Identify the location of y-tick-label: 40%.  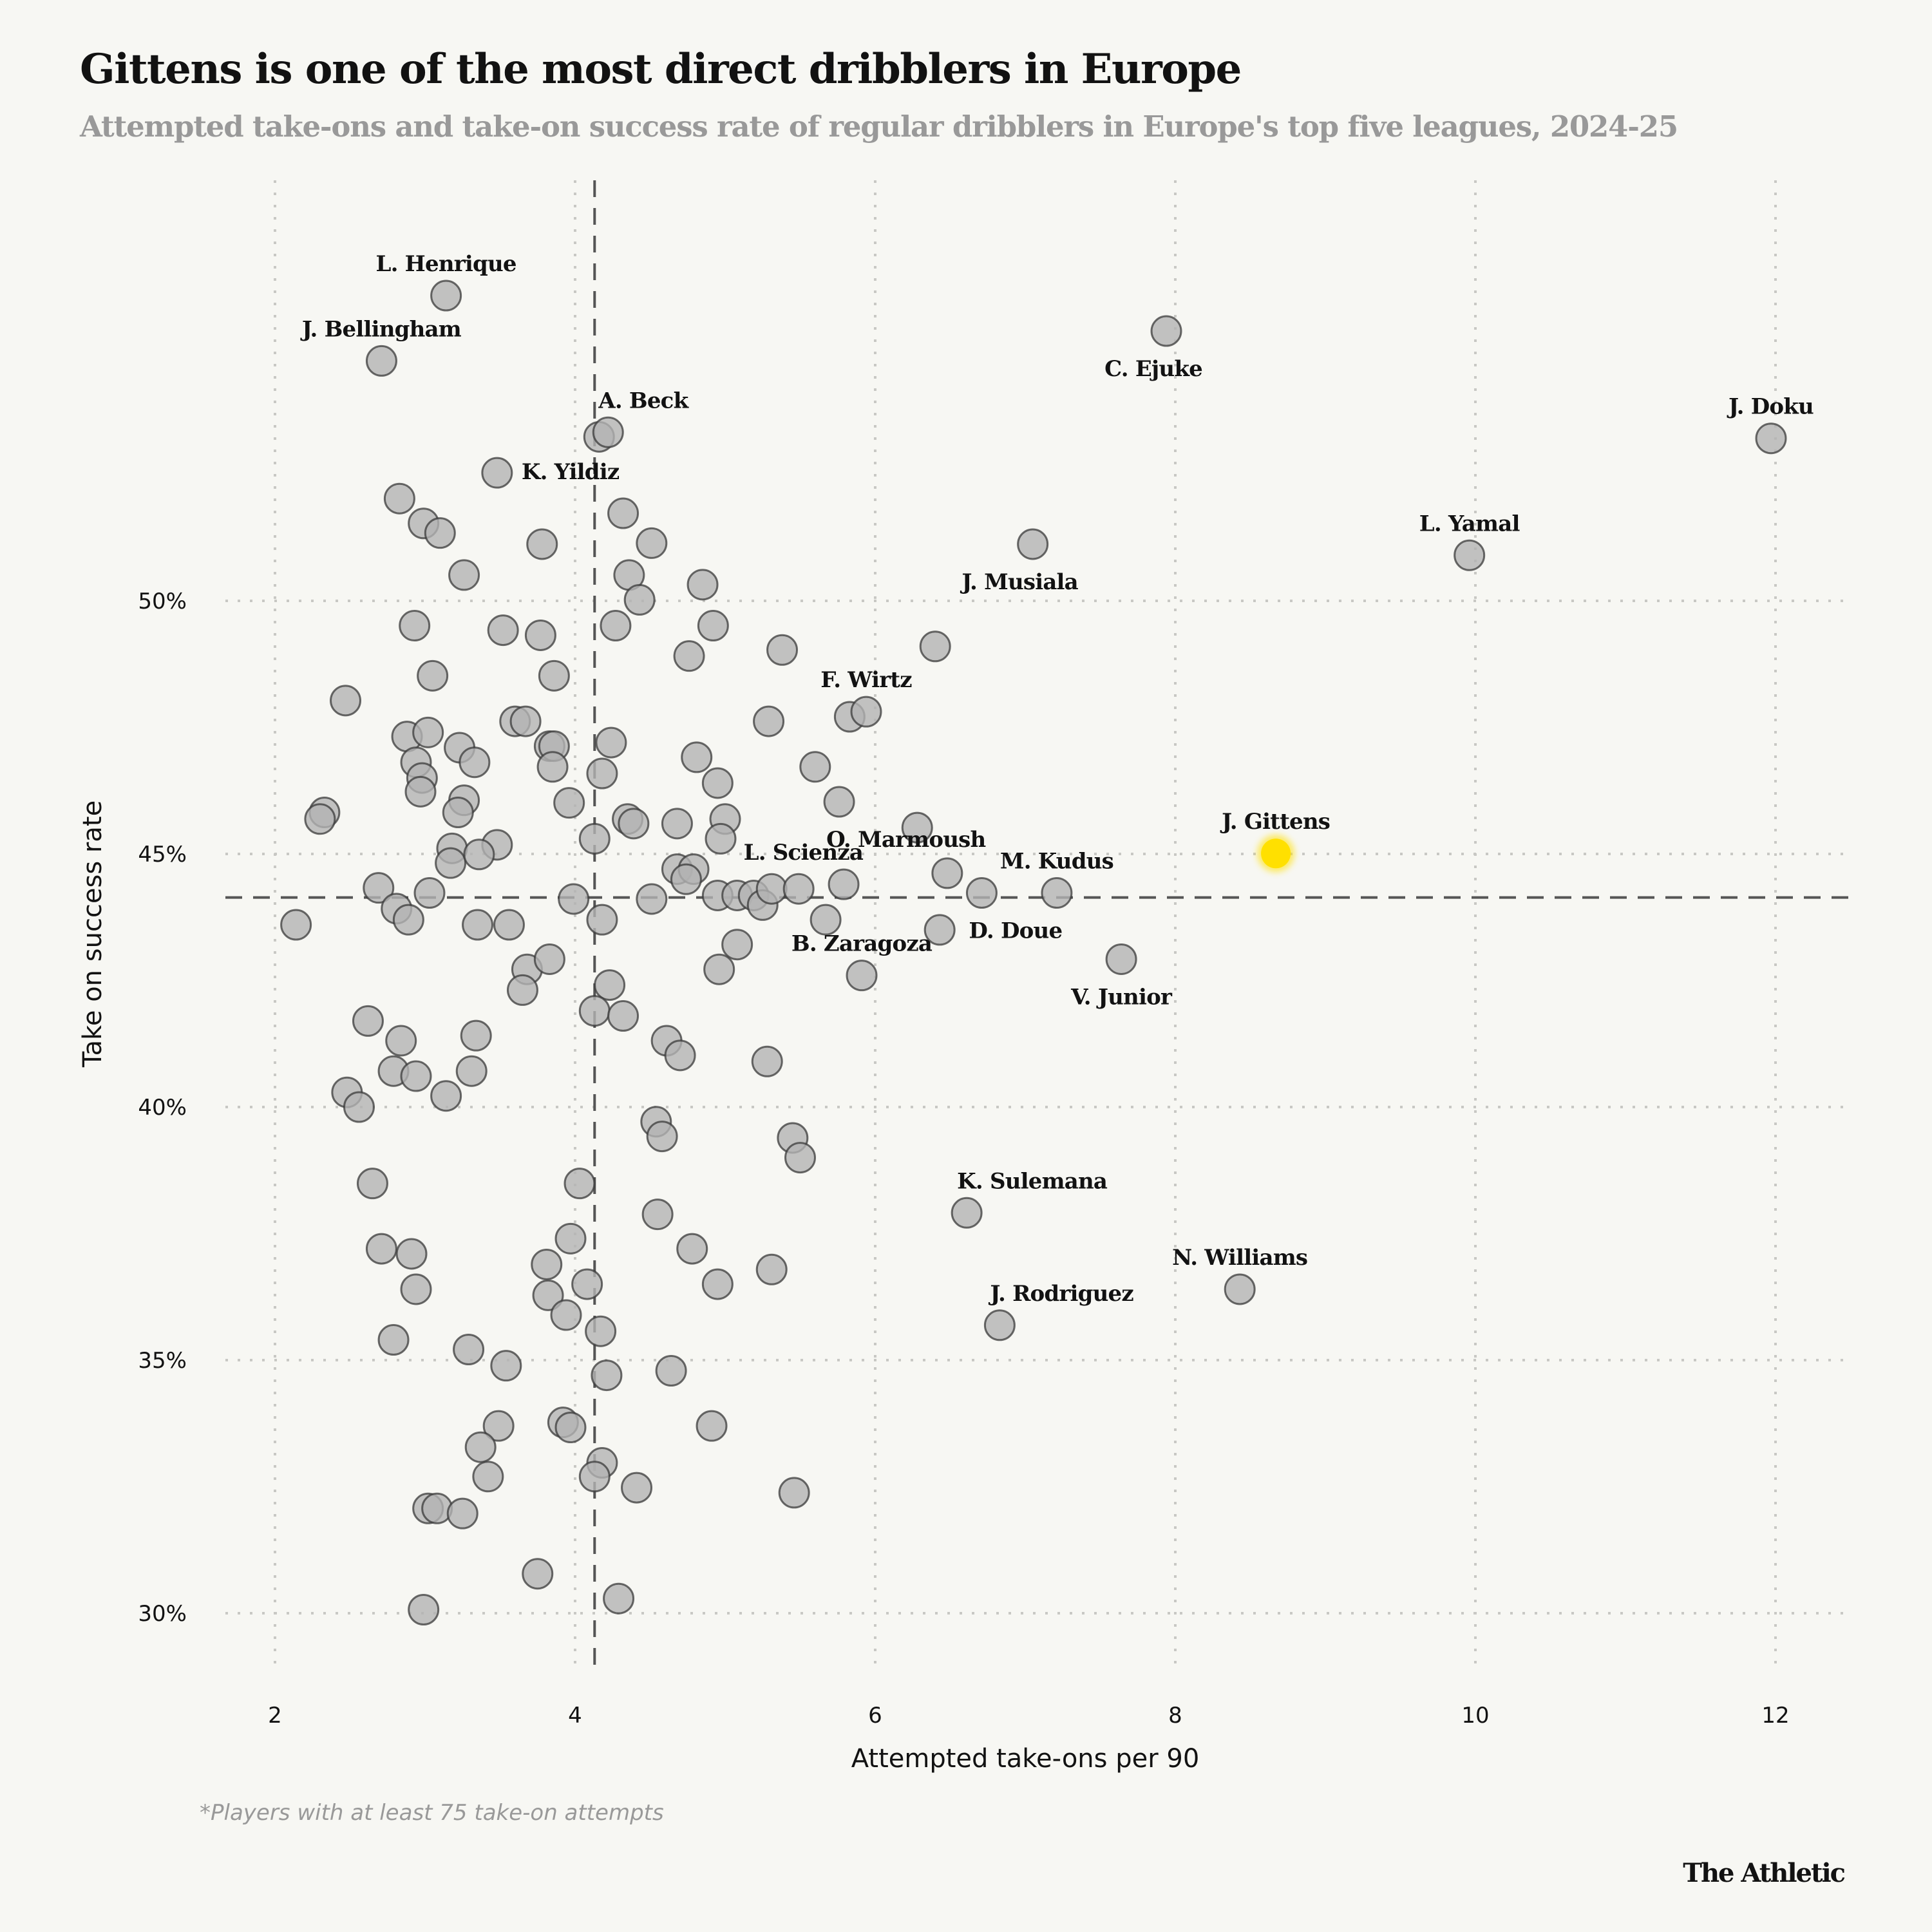
(163, 1108).